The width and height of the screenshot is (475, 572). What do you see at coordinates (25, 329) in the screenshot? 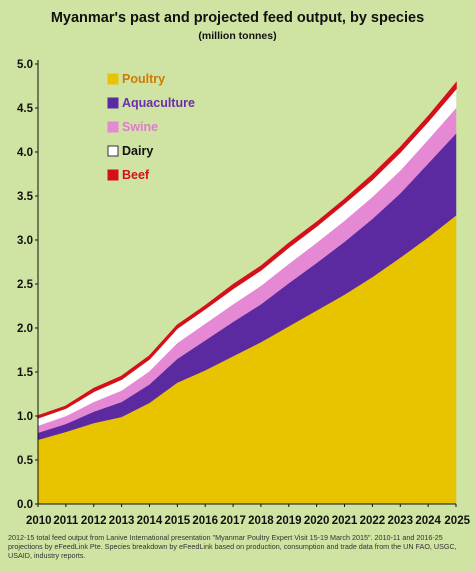
I see `y-tick-label: 2.0` at bounding box center [25, 329].